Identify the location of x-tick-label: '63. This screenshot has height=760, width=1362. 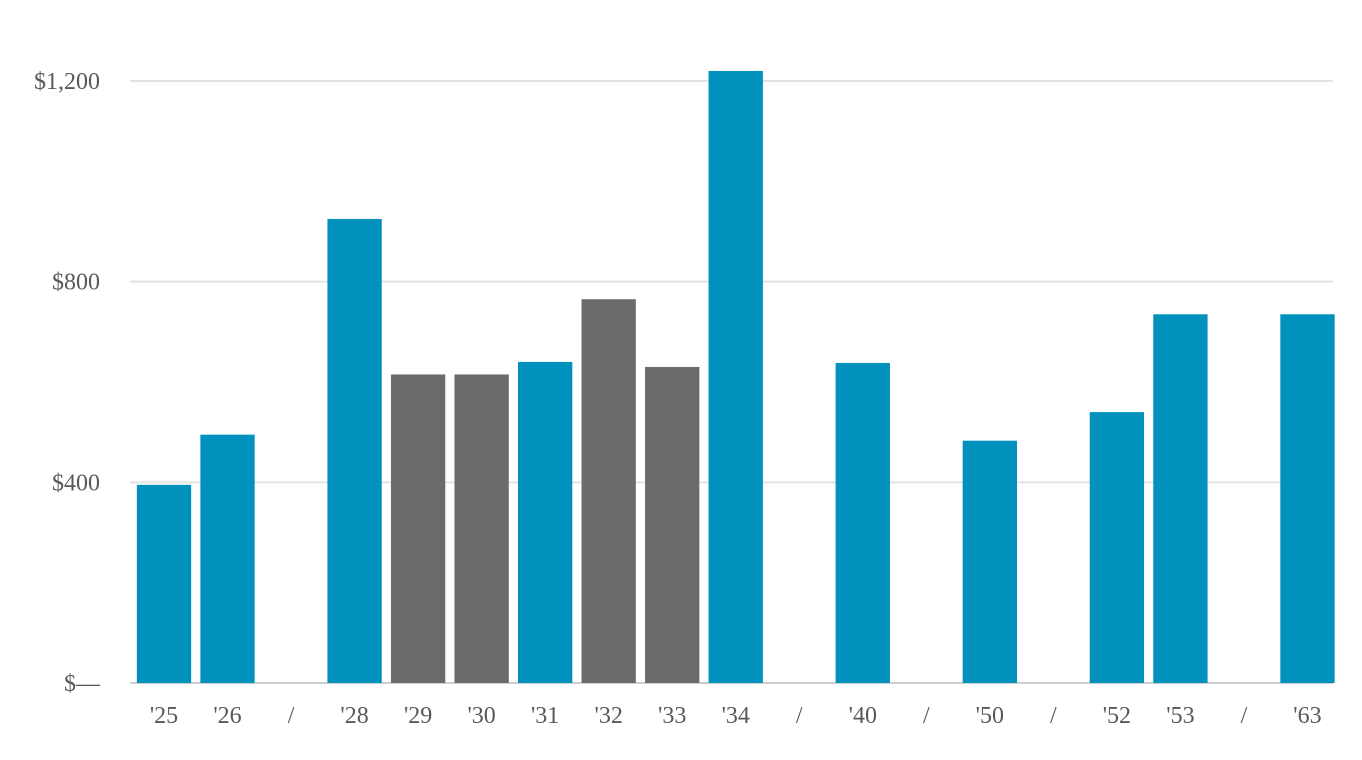
(1307, 716).